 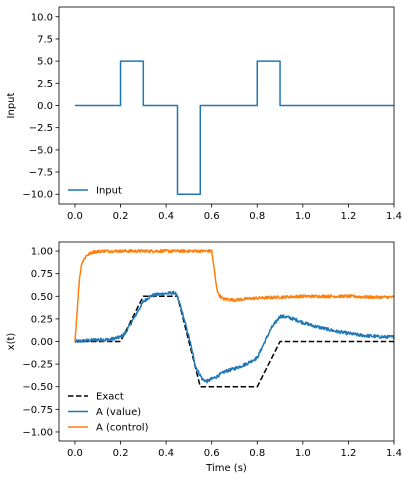 What do you see at coordinates (45, 62) in the screenshot?
I see `y-tick-label: 5.0` at bounding box center [45, 62].